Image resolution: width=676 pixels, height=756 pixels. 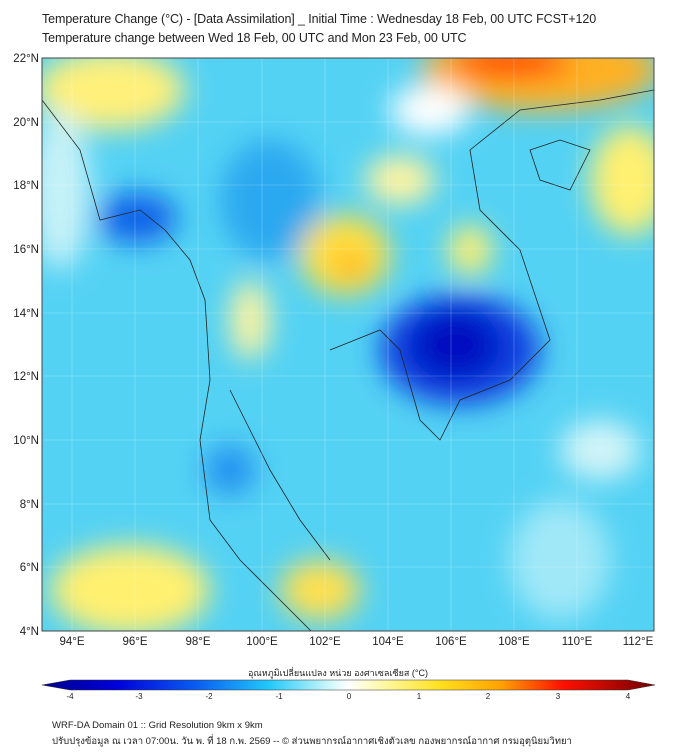 What do you see at coordinates (26, 123) in the screenshot?
I see `lat-label: 20°N` at bounding box center [26, 123].